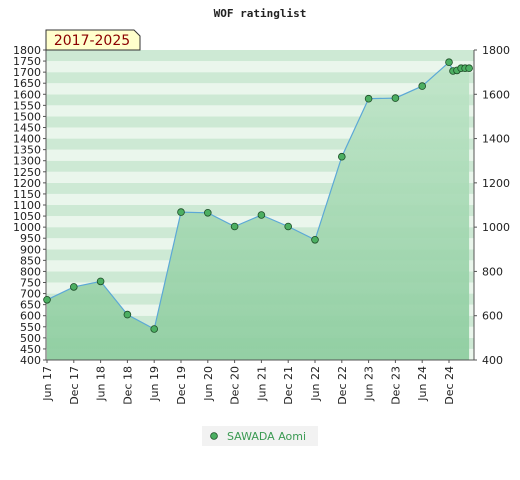  I want to click on x-tick-label: Jun 22, so click(315, 384).